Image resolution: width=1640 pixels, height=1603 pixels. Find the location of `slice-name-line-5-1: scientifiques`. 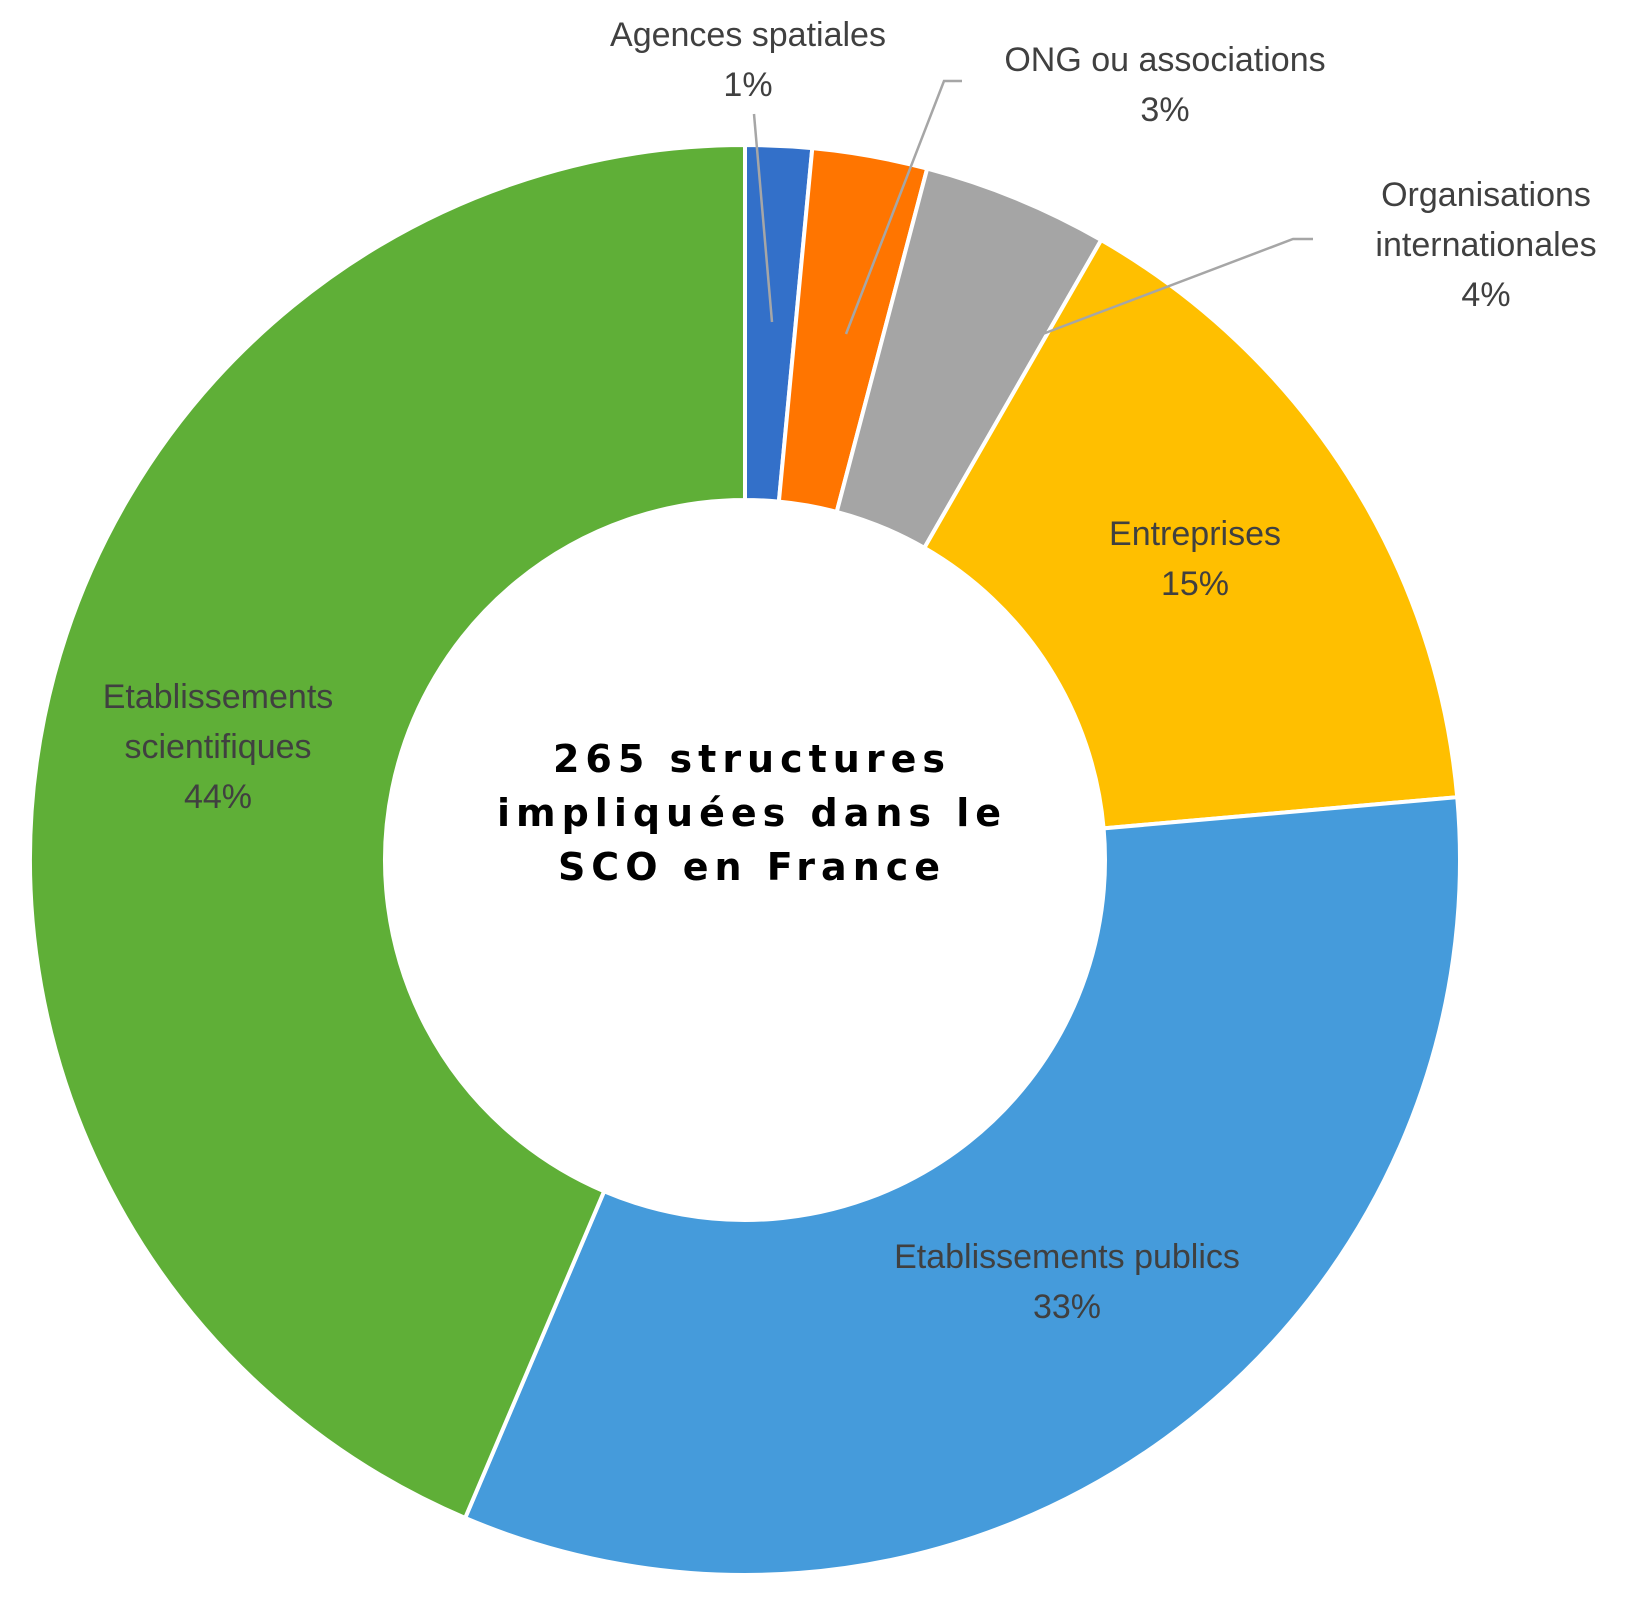

slice-name-line-5-1: scientifiques is located at coordinates (217, 747).